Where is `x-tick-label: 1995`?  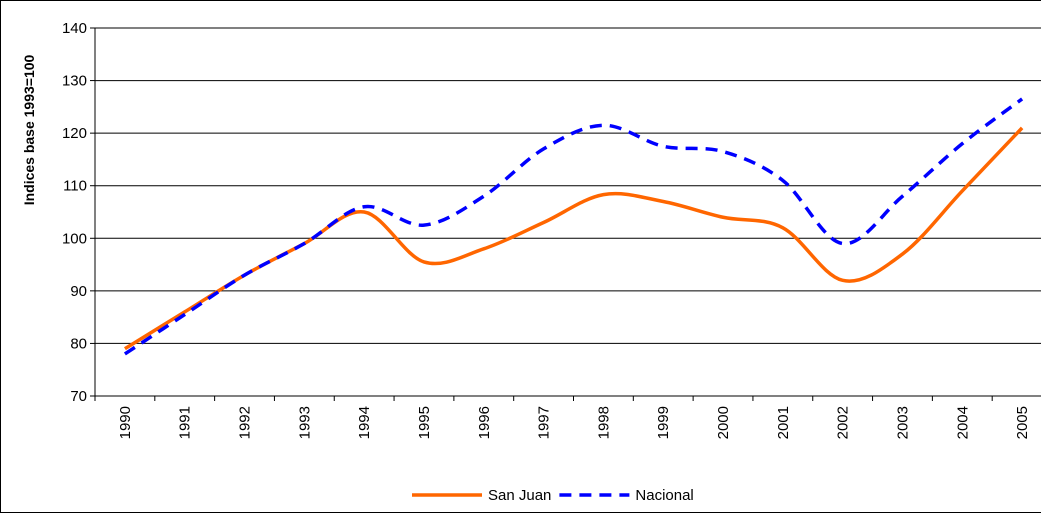 x-tick-label: 1995 is located at coordinates (424, 422).